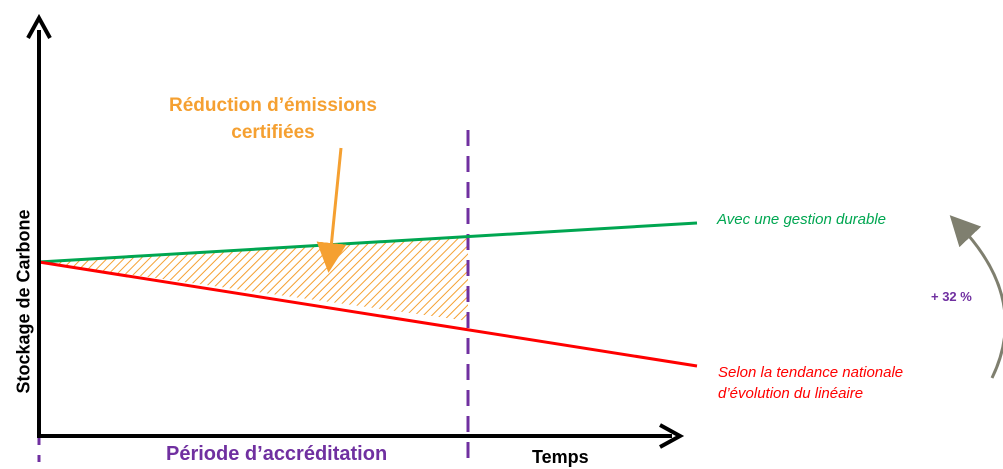 This screenshot has width=1003, height=469. Describe the element at coordinates (331, 210) in the screenshot. I see `reduction-arrow` at that location.